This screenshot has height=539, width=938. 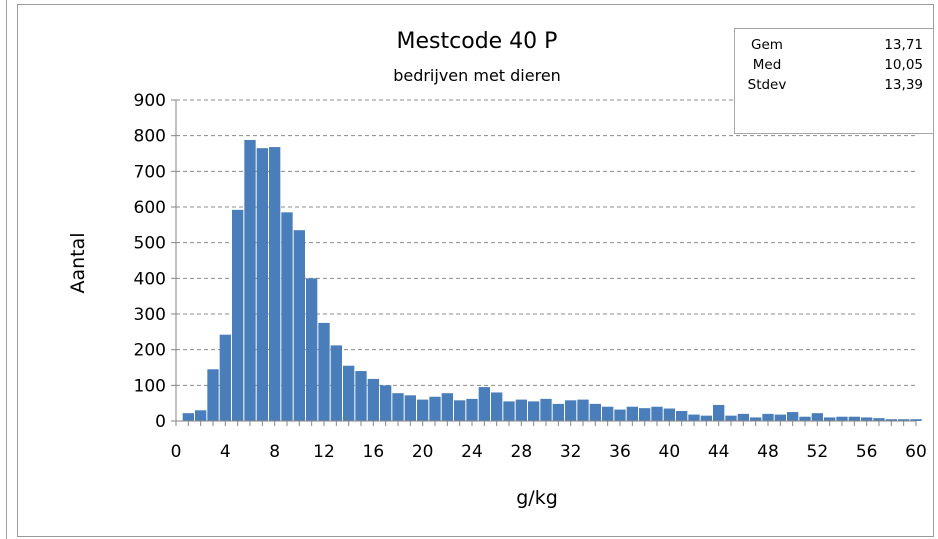 What do you see at coordinates (150, 244) in the screenshot?
I see `y-tick-label: 500` at bounding box center [150, 244].